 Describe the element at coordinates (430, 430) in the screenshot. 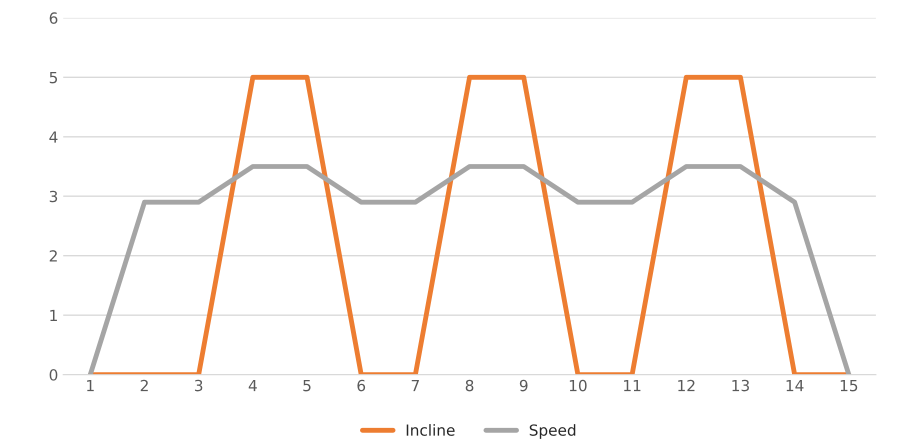

I see `legend-label: Incline` at that location.